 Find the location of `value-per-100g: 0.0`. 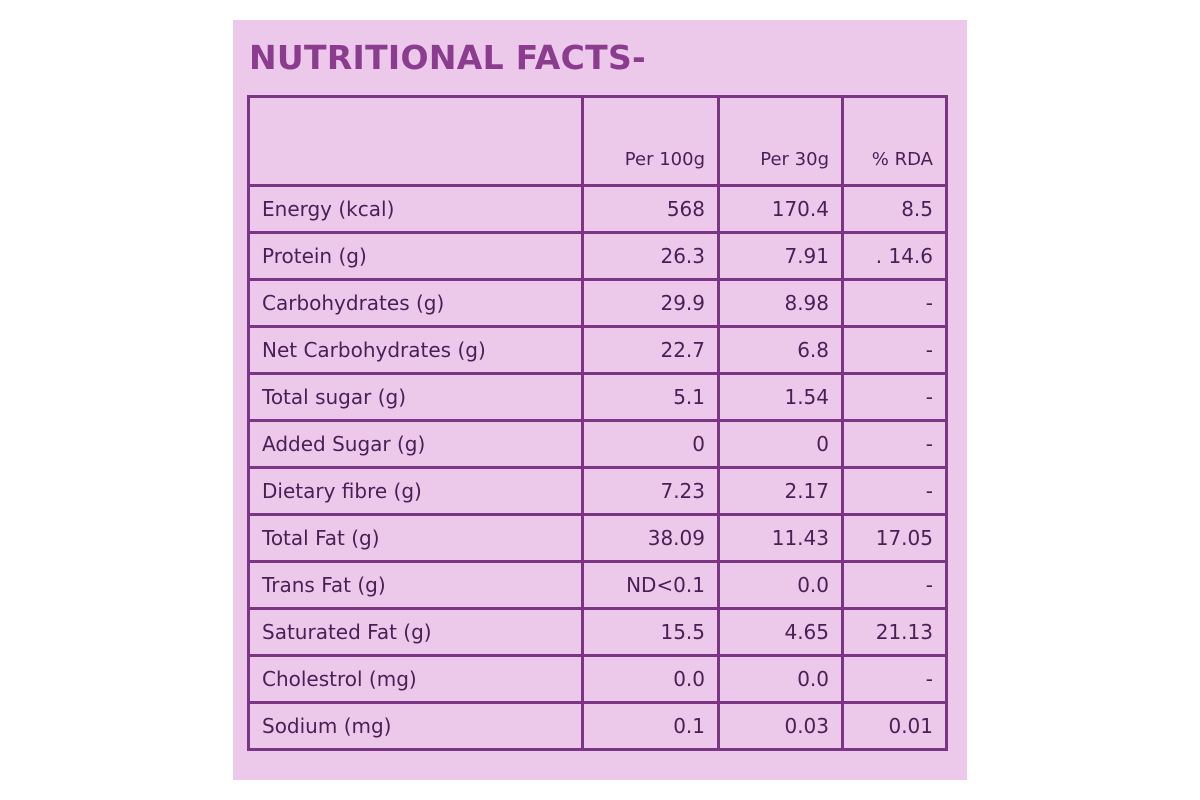

value-per-100g: 0.0 is located at coordinates (651, 679).